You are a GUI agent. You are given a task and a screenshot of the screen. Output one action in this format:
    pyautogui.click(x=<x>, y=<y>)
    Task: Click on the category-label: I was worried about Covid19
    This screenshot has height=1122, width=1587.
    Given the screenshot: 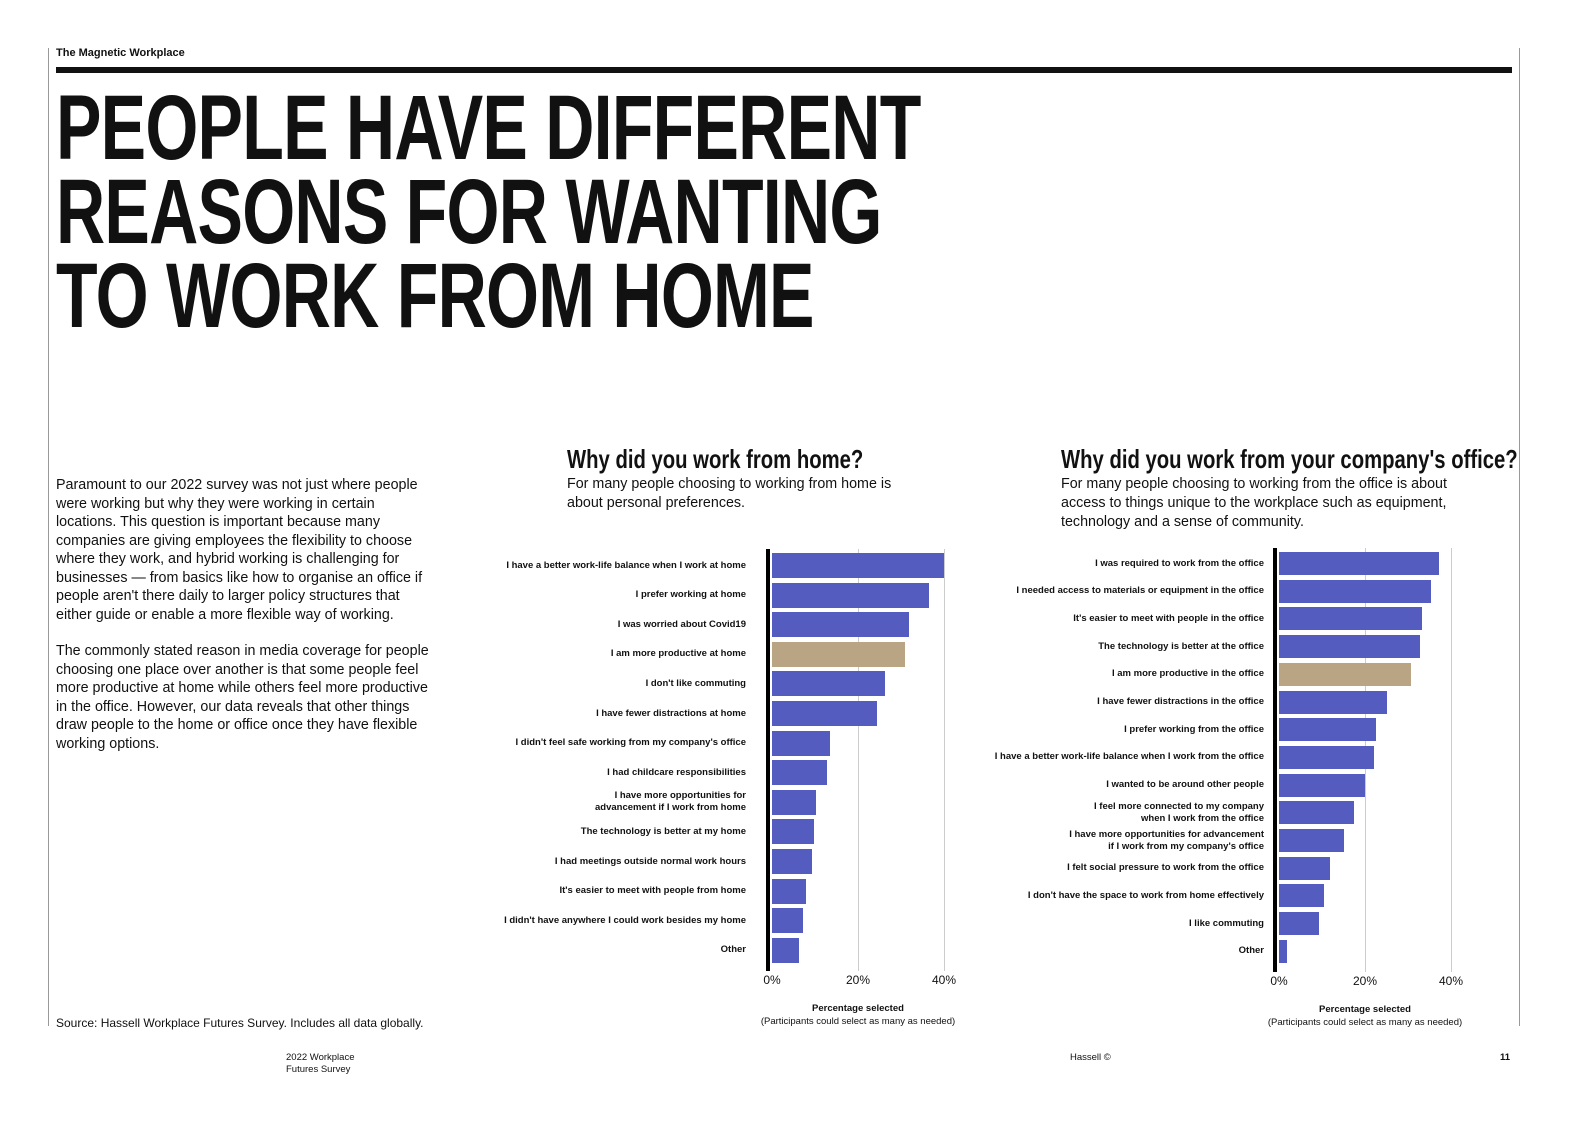 What is the action you would take?
    pyautogui.click(x=681, y=624)
    